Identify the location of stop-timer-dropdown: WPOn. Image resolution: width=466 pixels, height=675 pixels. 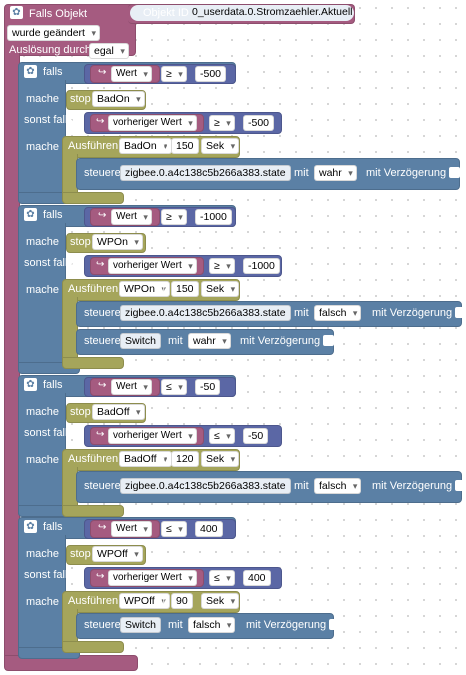
(117, 242).